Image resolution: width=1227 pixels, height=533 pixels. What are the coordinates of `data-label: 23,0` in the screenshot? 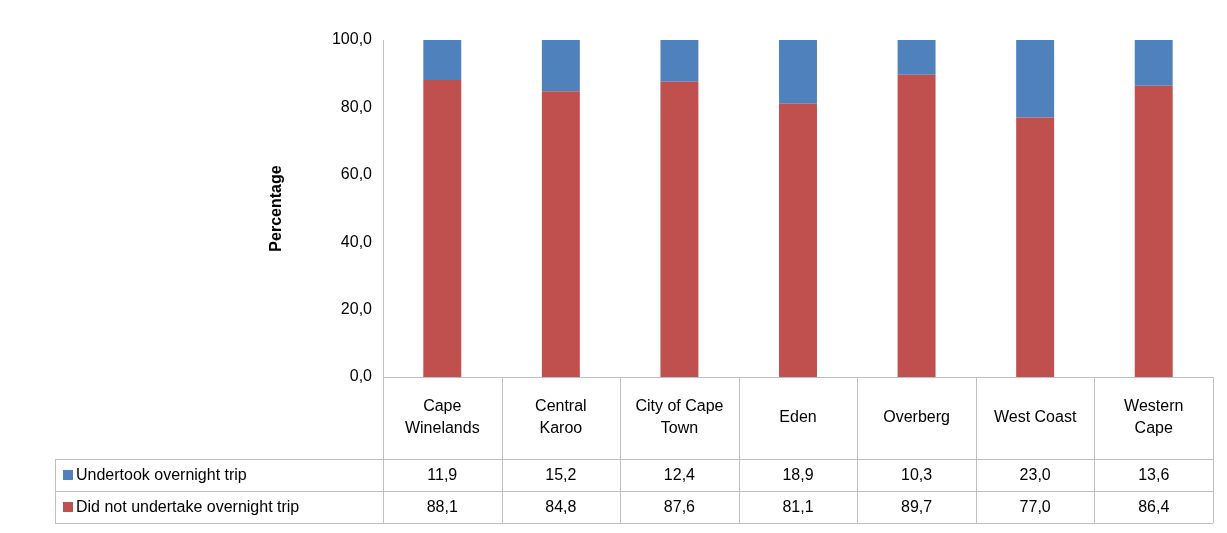 It's located at (1035, 475).